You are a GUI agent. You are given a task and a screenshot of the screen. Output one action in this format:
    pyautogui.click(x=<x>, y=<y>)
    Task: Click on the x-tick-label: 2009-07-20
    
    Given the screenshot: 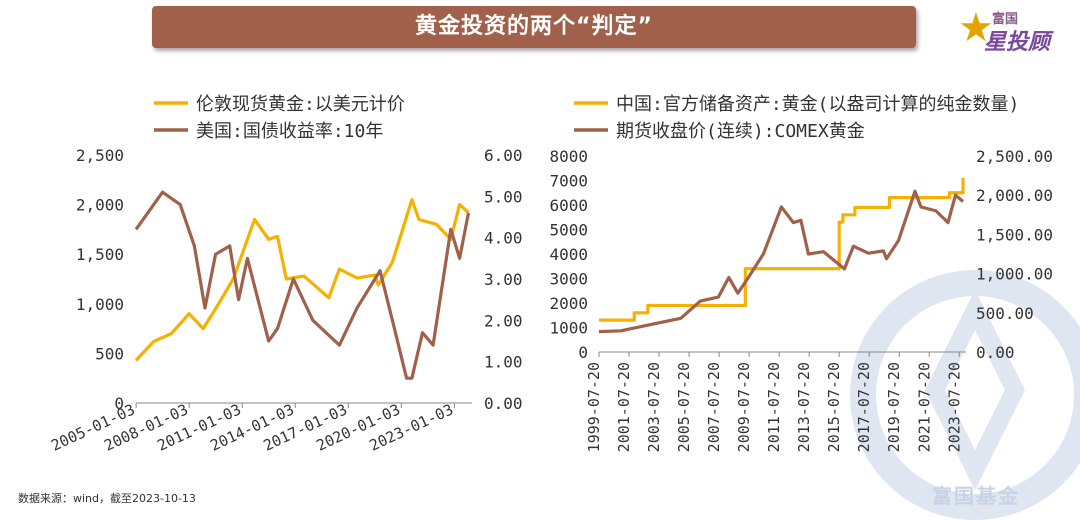 What is the action you would take?
    pyautogui.click(x=744, y=407)
    